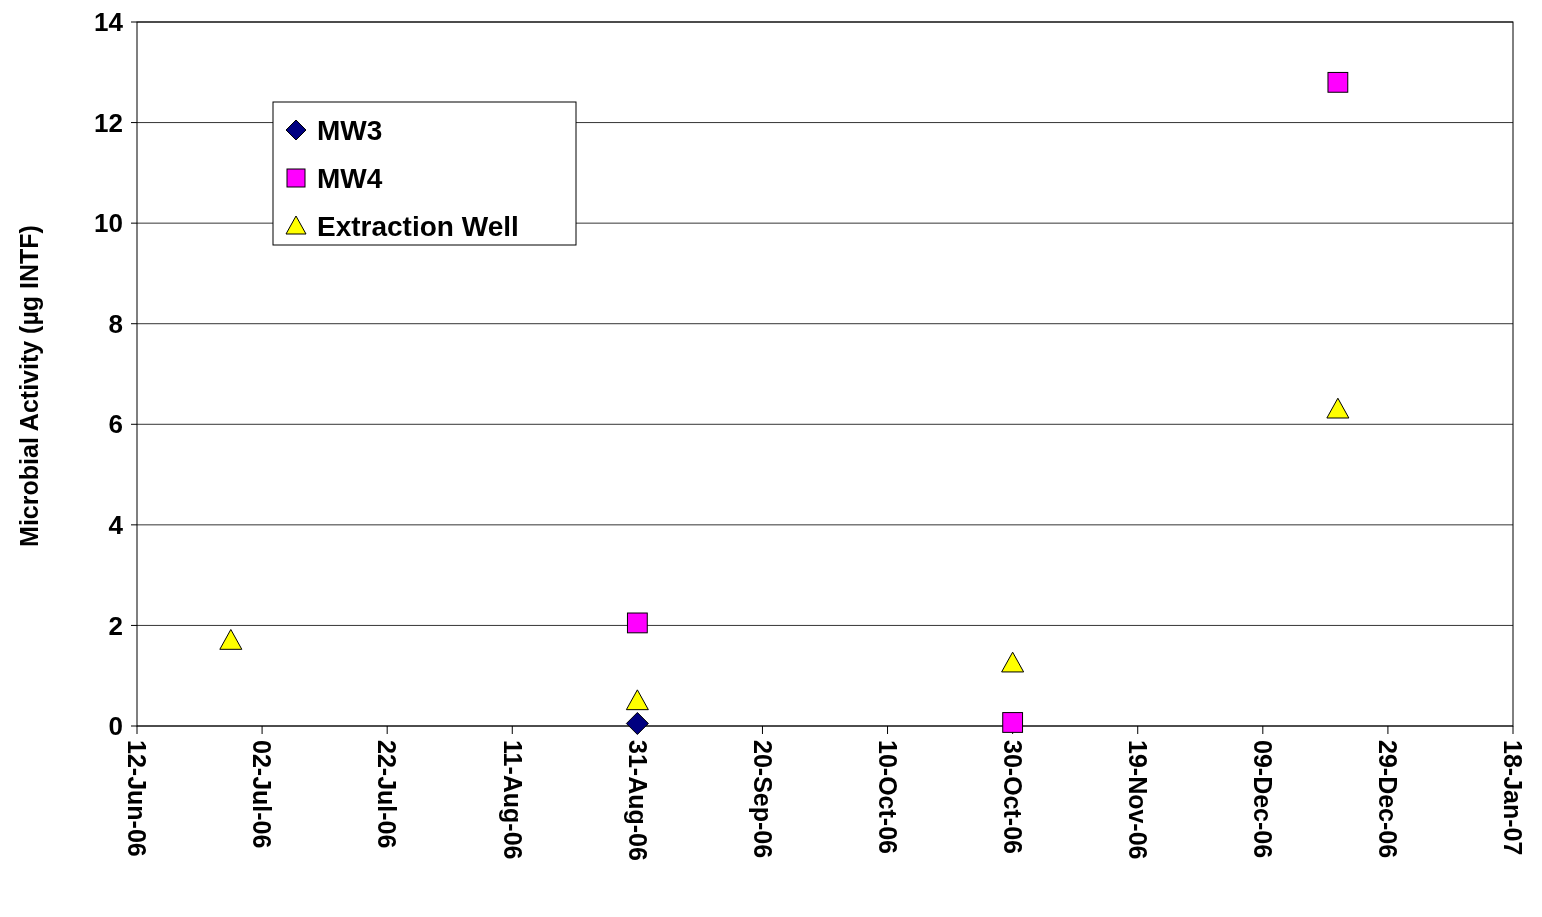  I want to click on x-tick-label: 22-Jul-06, so click(387, 794).